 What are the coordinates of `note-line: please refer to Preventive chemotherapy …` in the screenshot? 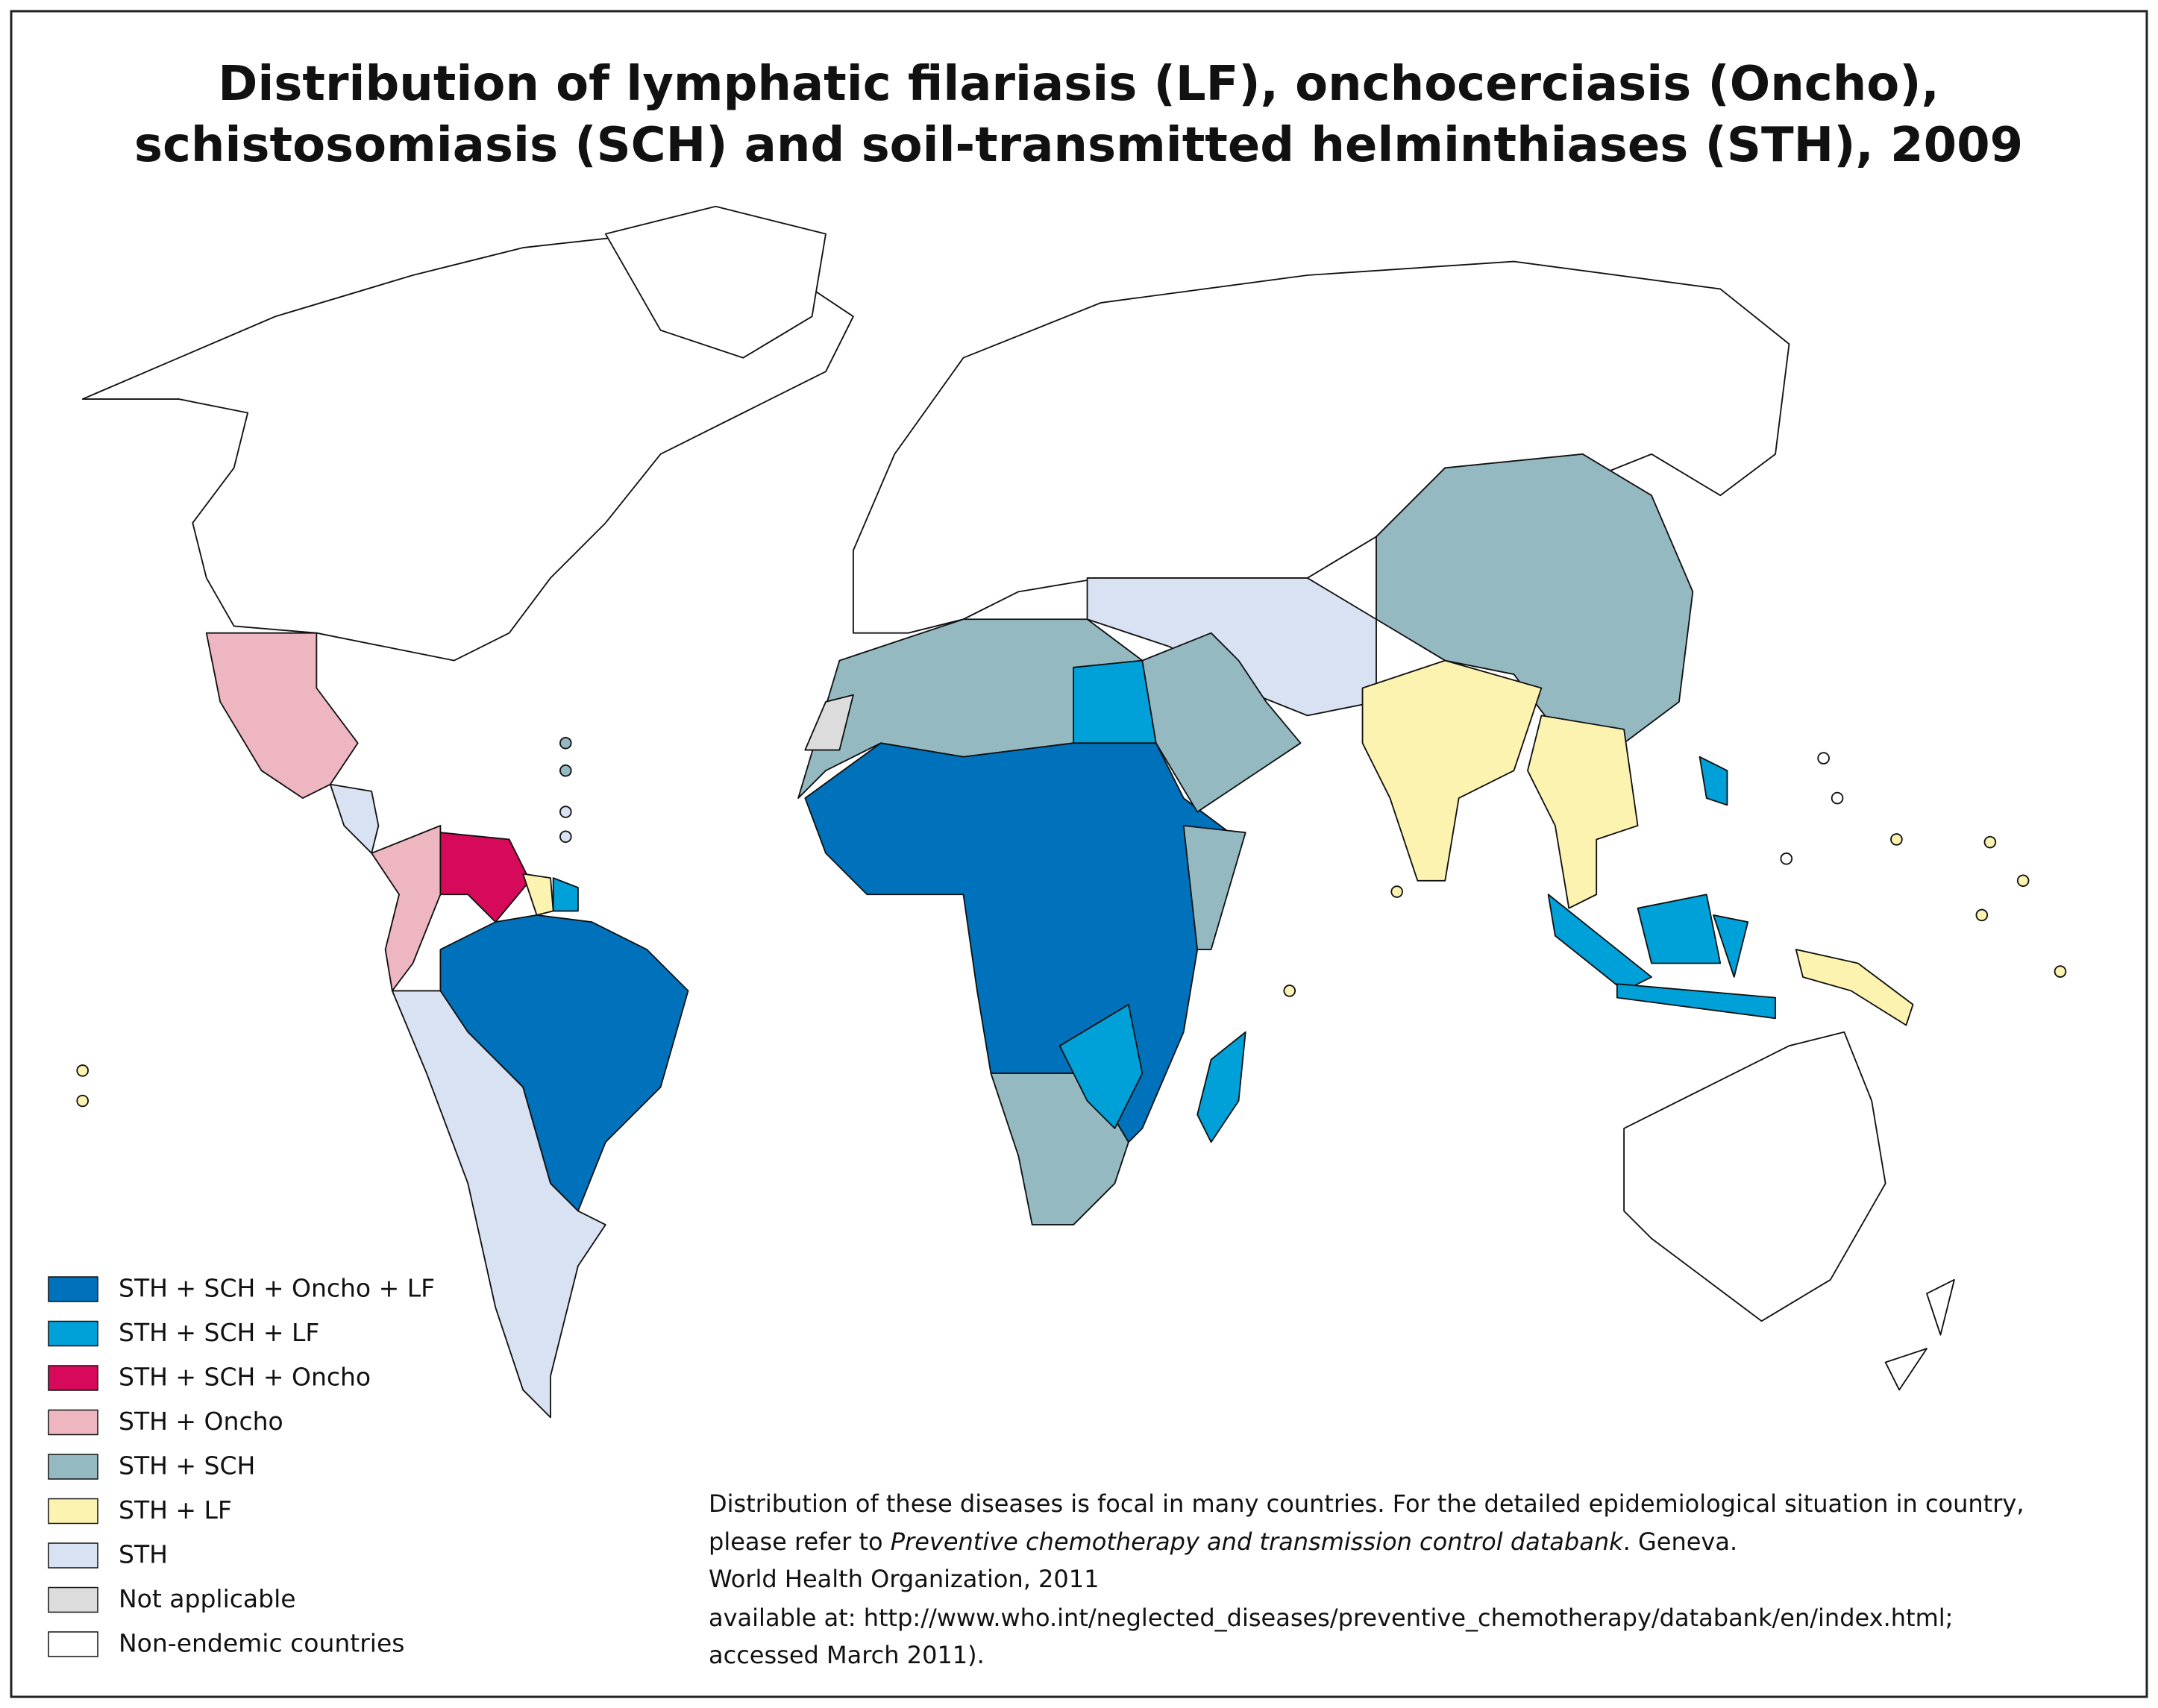 It's located at (1223, 1542).